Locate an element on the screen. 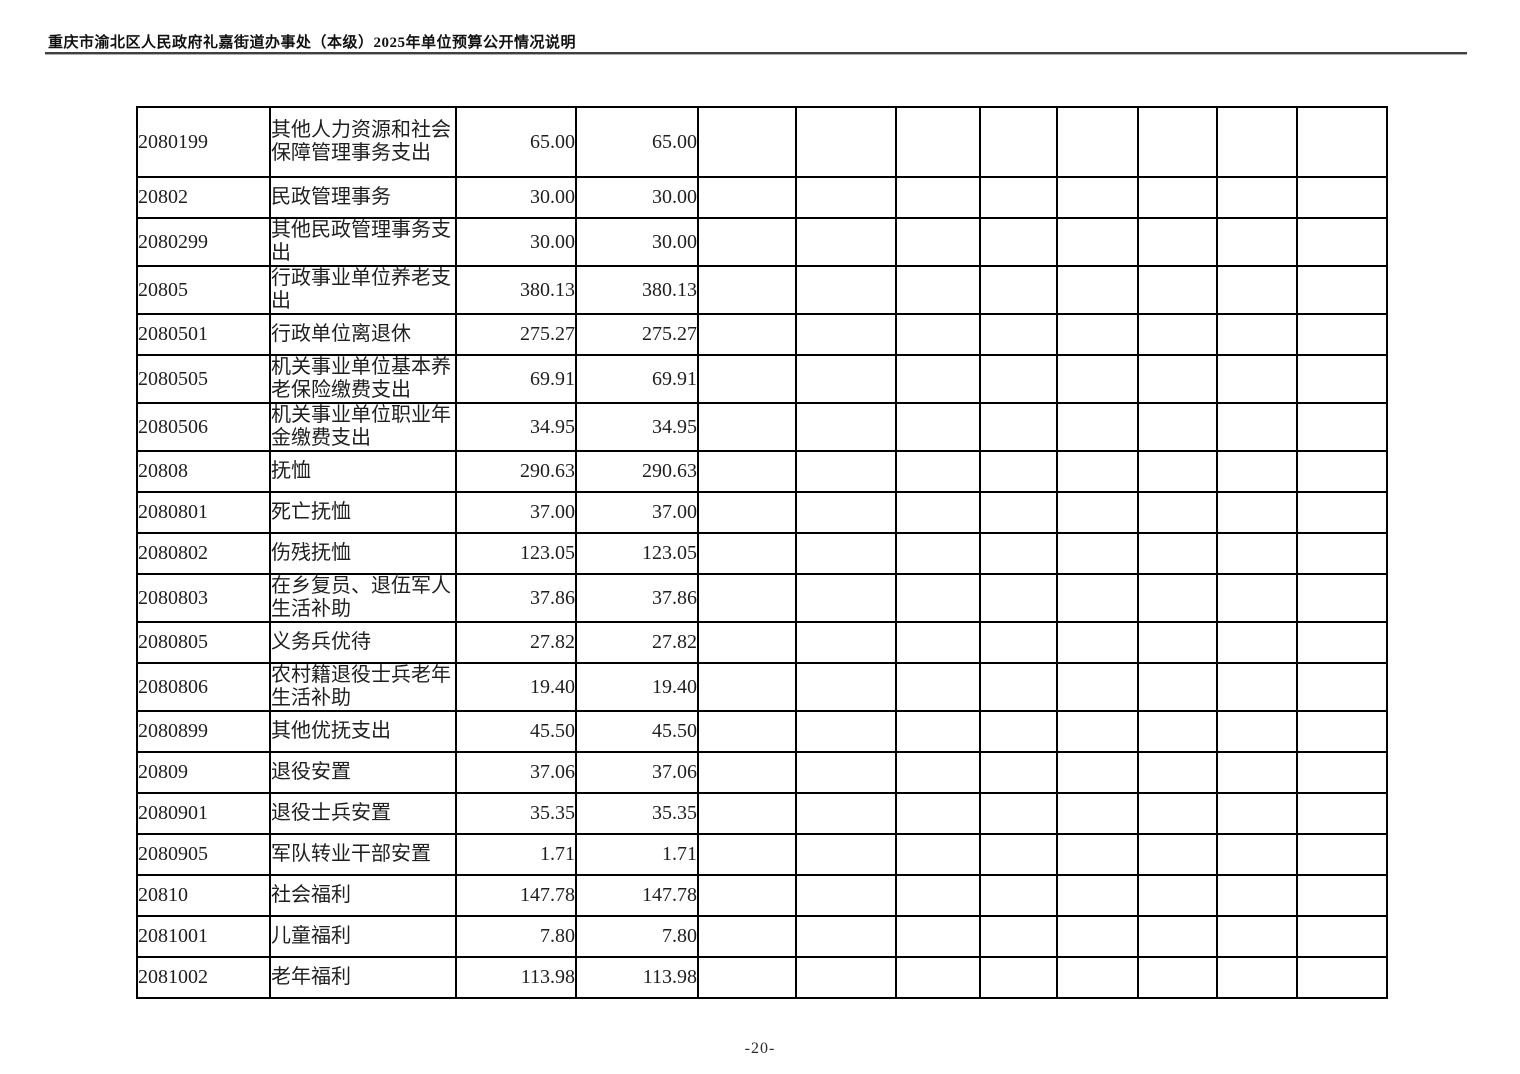 The width and height of the screenshot is (1520, 1074). code-cell: 2080199 is located at coordinates (203, 142).